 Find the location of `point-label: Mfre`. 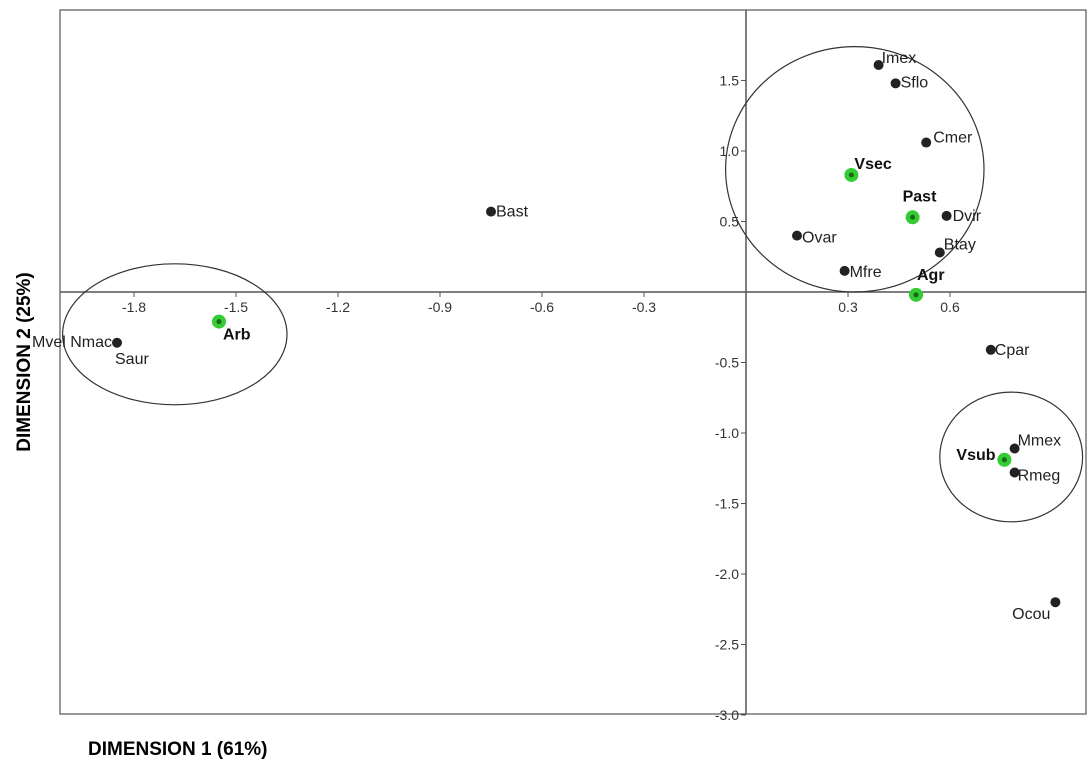

point-label: Mfre is located at coordinates (866, 272).